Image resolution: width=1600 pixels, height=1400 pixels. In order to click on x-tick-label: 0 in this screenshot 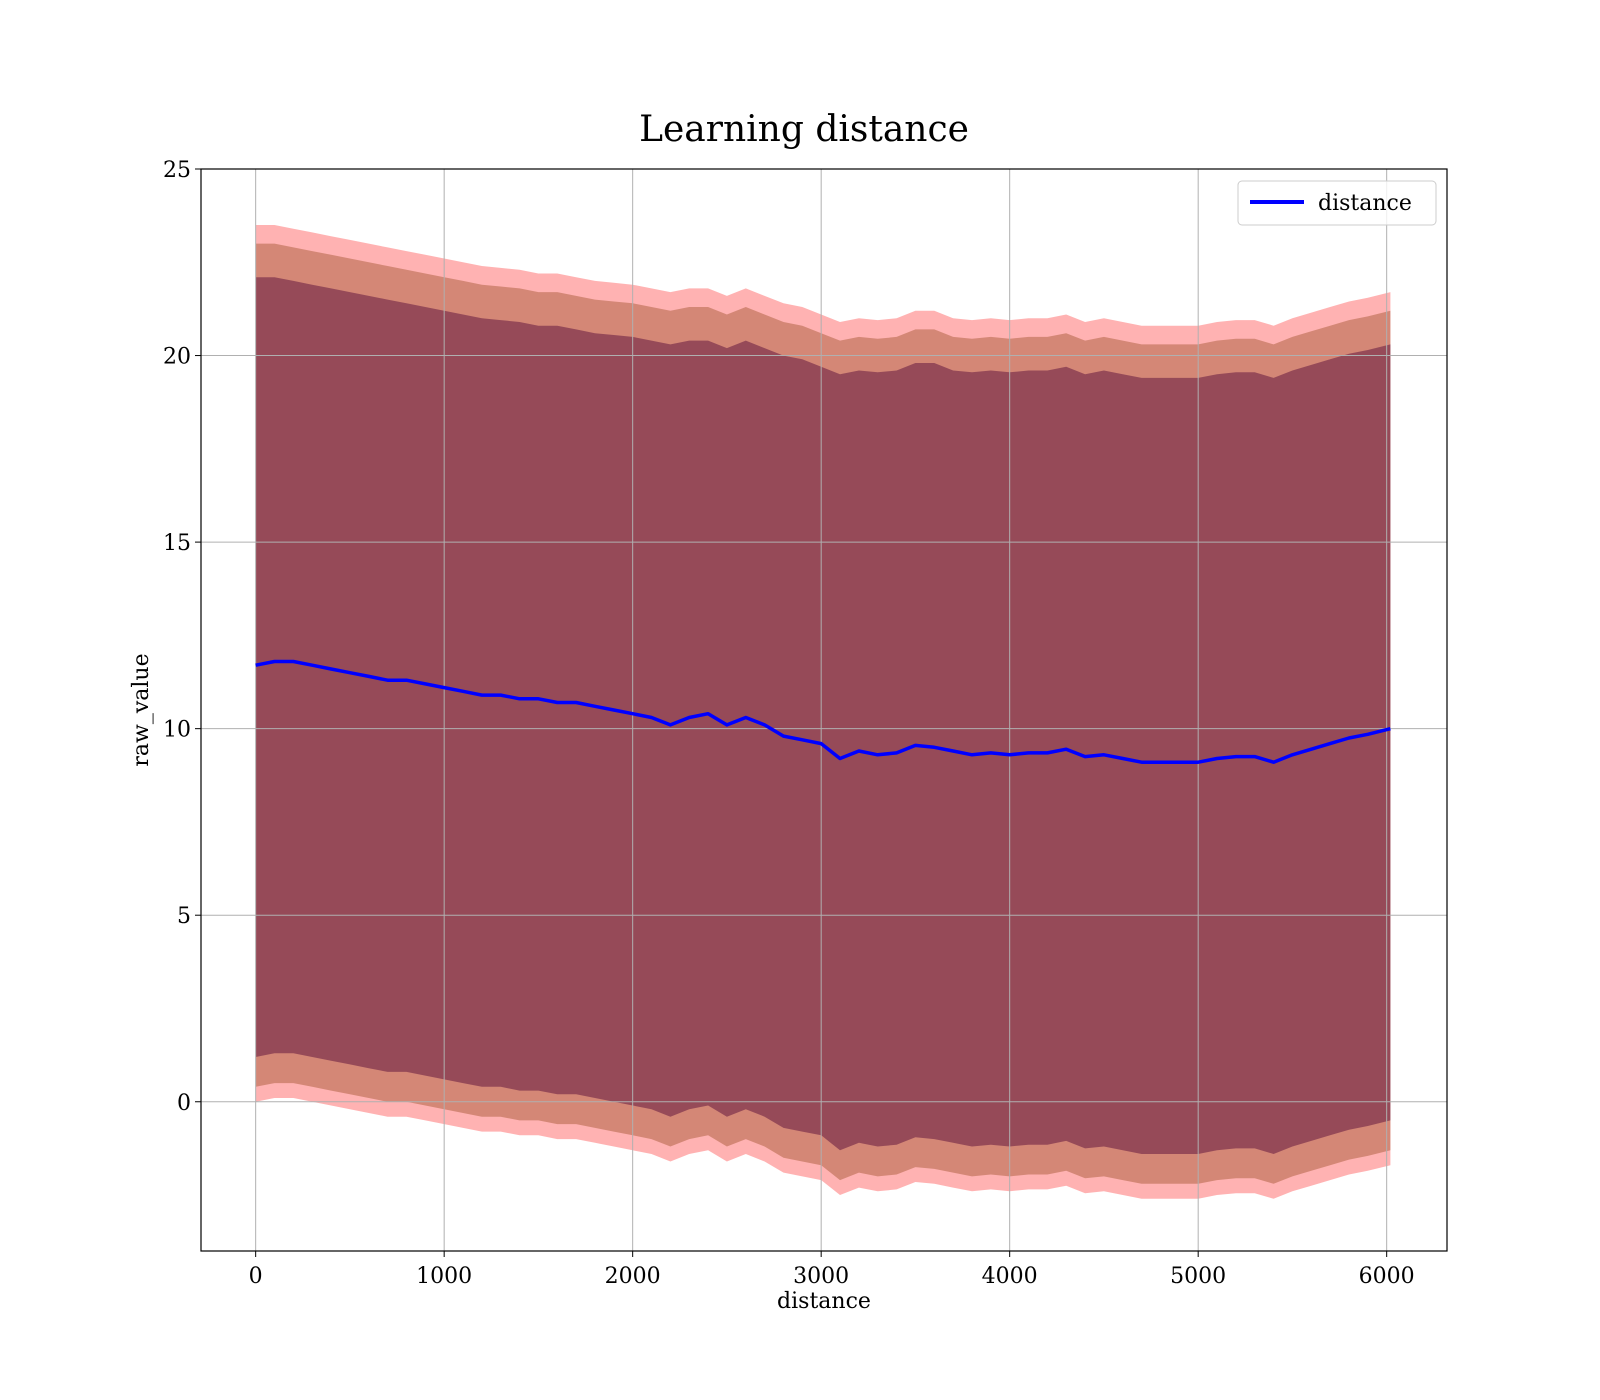, I will do `click(256, 1276)`.